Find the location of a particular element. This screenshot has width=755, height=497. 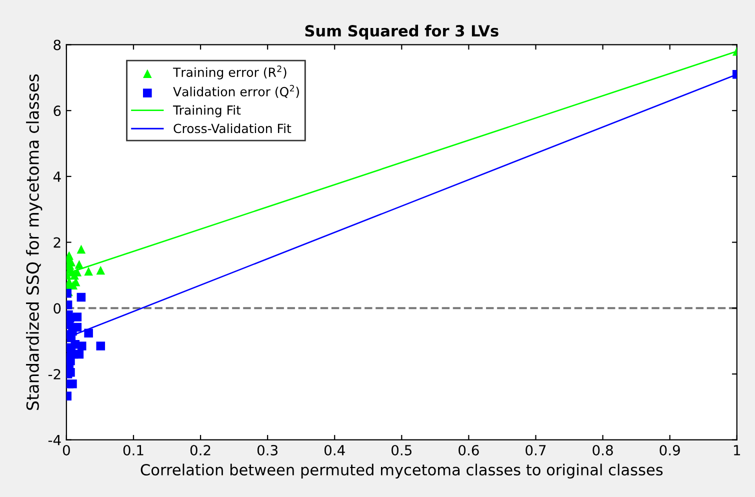

y-tick-label: 4 is located at coordinates (57, 177).